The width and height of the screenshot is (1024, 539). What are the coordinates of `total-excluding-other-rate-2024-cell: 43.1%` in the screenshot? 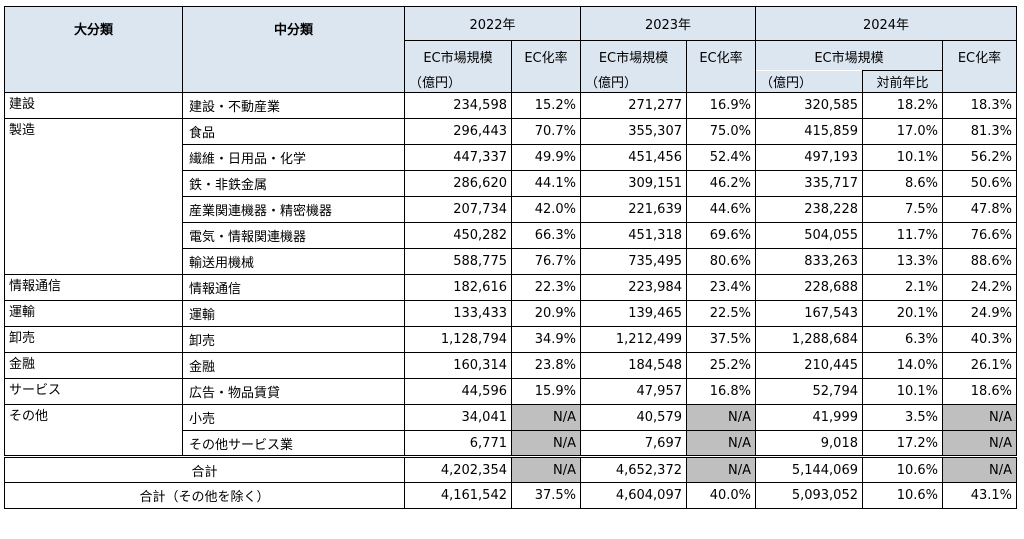 It's located at (979, 495).